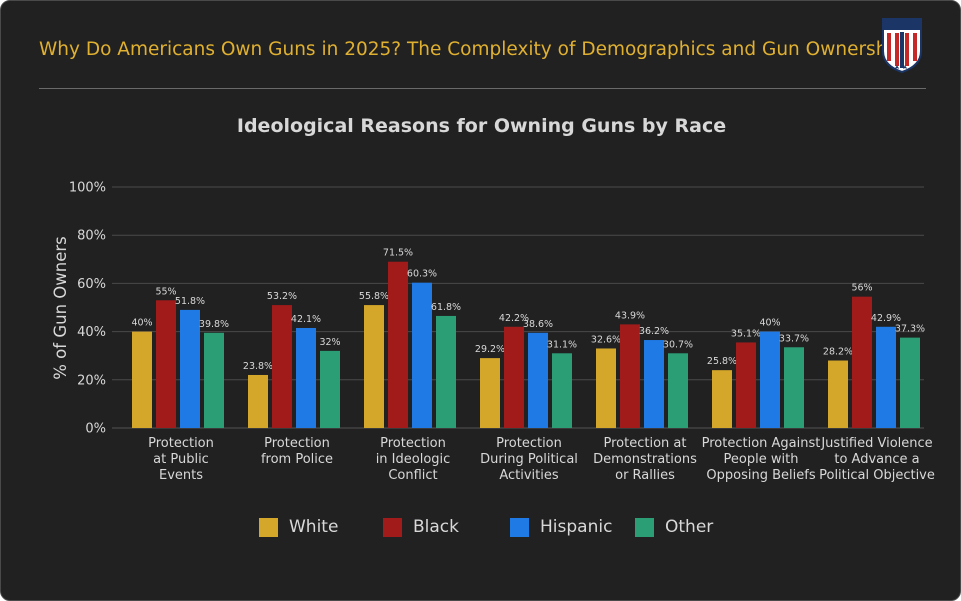 This screenshot has height=601, width=961. I want to click on data-label: 32%, so click(329, 342).